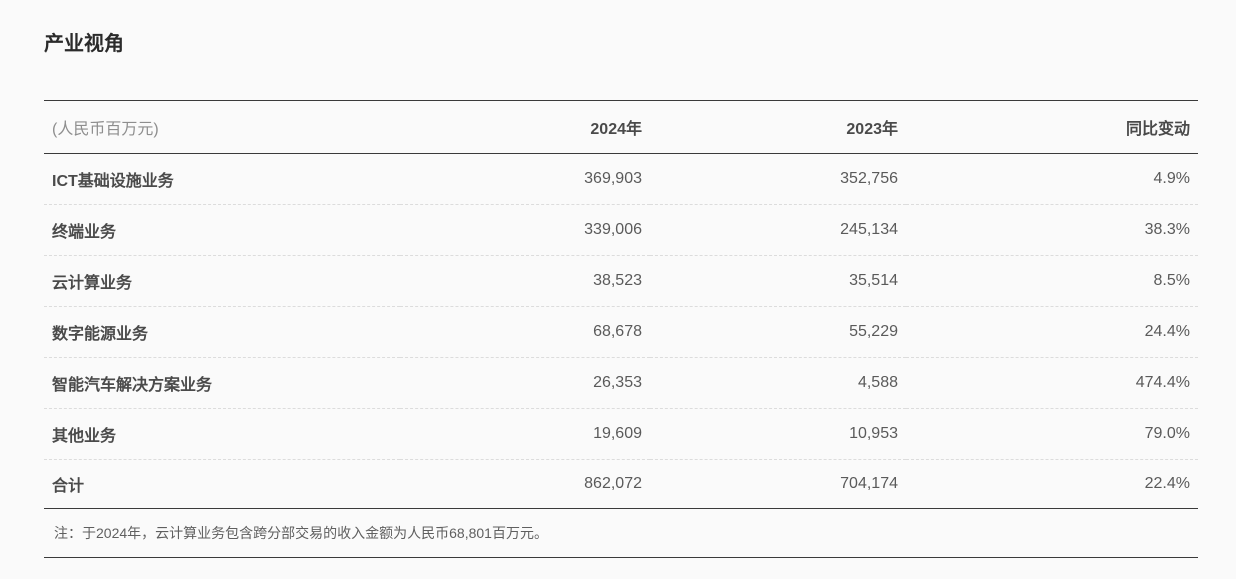 The width and height of the screenshot is (1236, 579). I want to click on table-row: 其他业务 19,609 10,953 79.0%, so click(621, 434).